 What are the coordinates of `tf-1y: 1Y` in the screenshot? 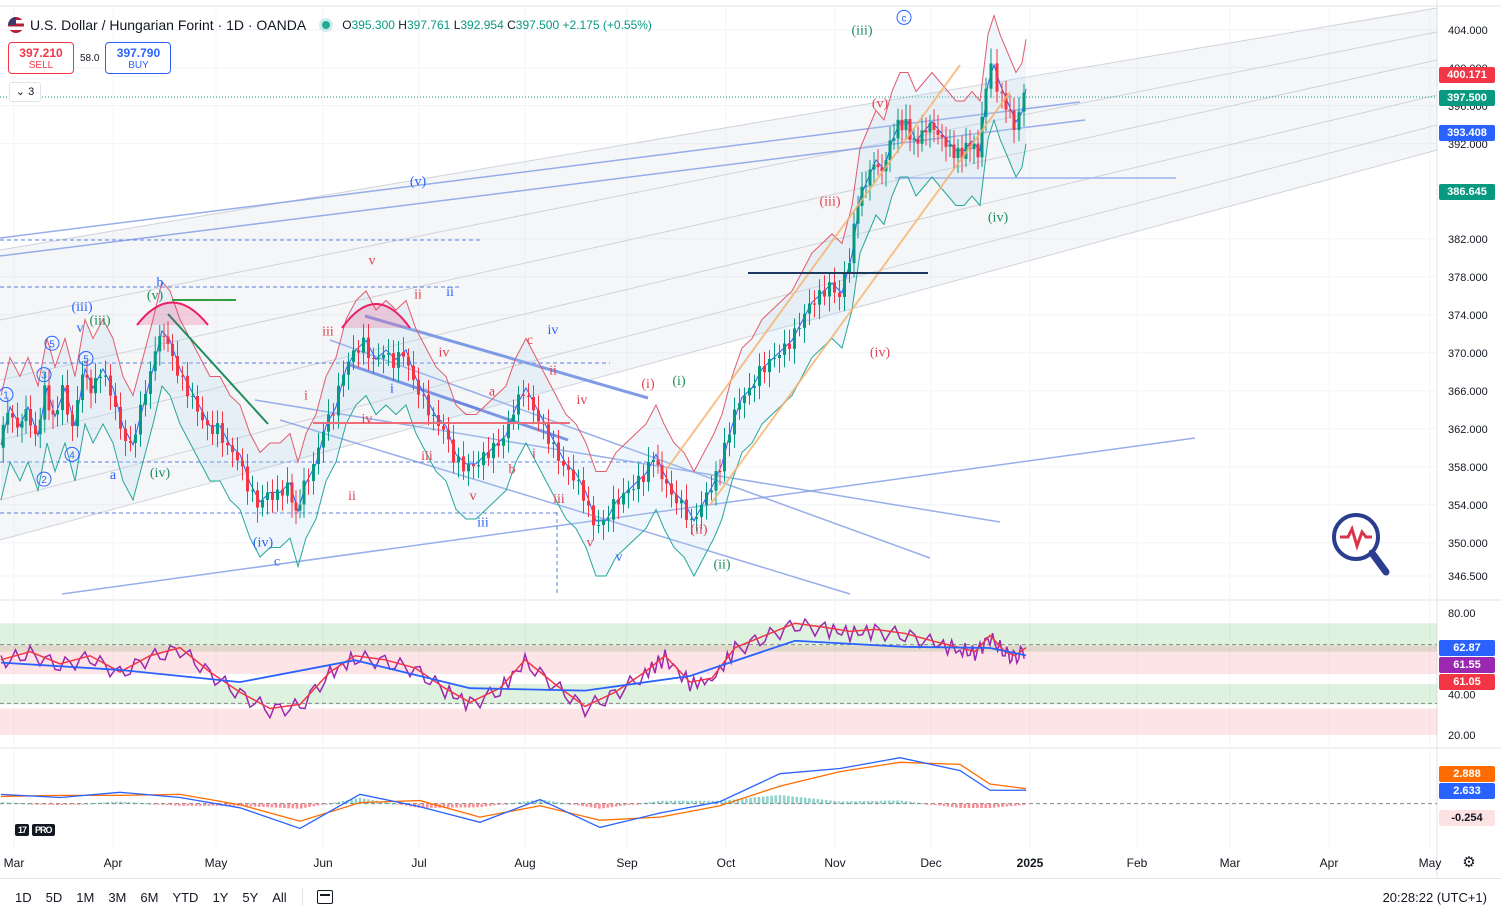 It's located at (220, 897).